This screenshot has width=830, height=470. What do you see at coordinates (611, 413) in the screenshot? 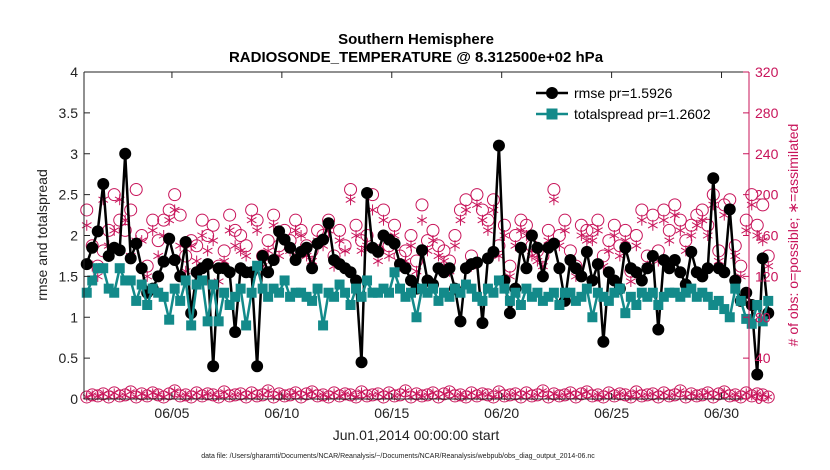
I see `x-tick-label: 06/25` at bounding box center [611, 413].